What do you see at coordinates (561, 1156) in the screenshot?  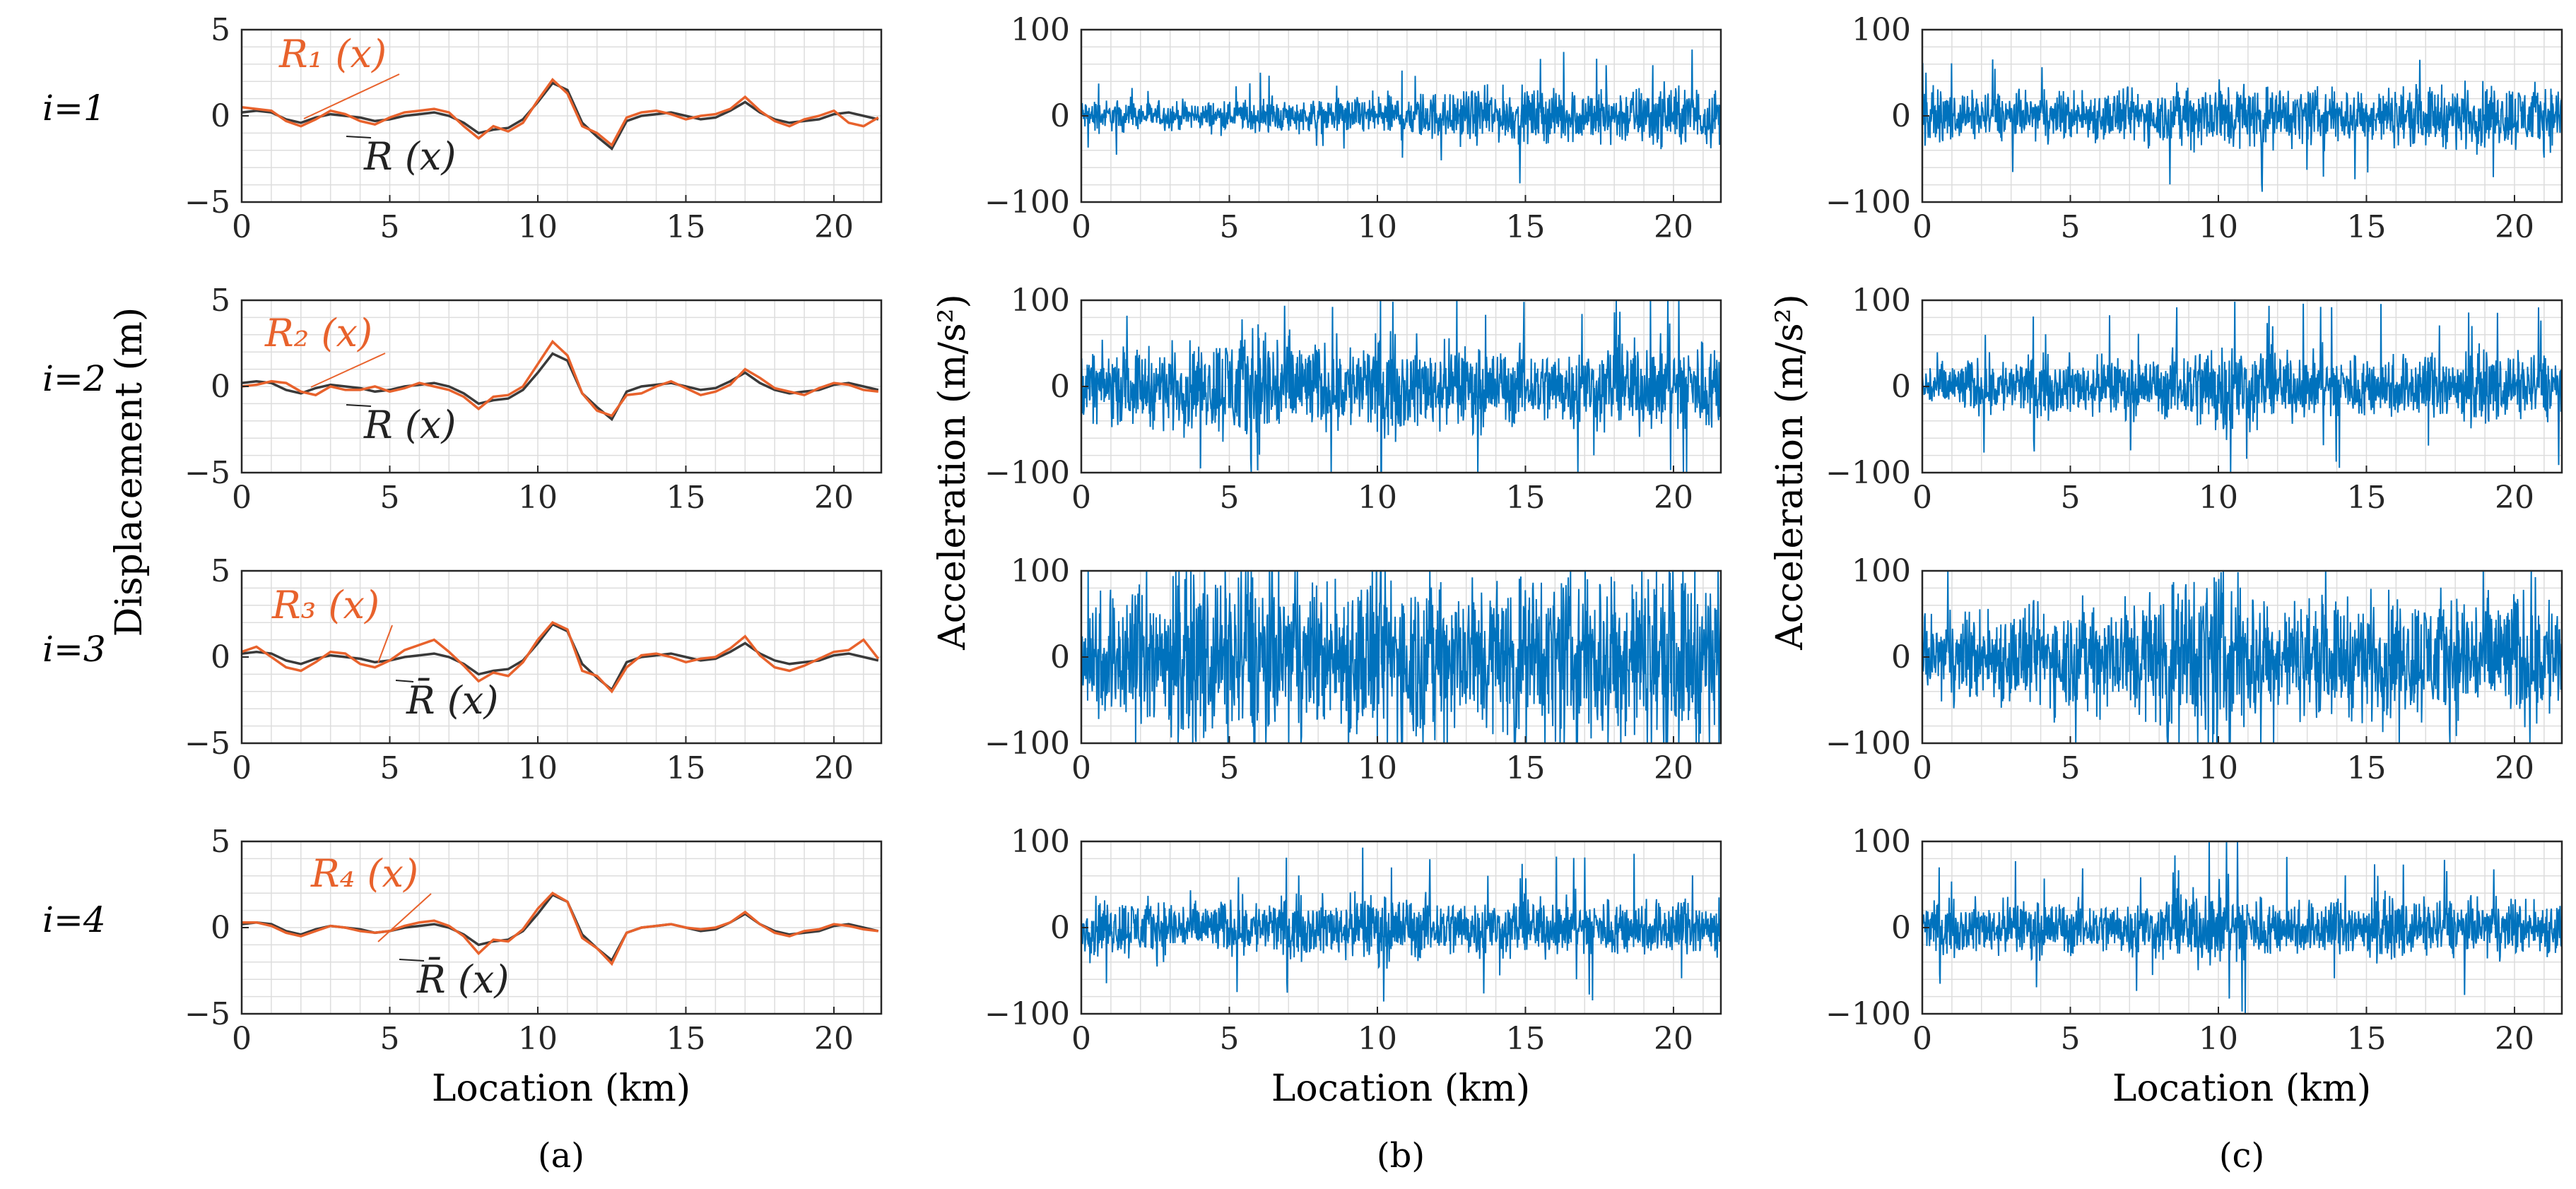 I see `panel-label-a: (a)` at bounding box center [561, 1156].